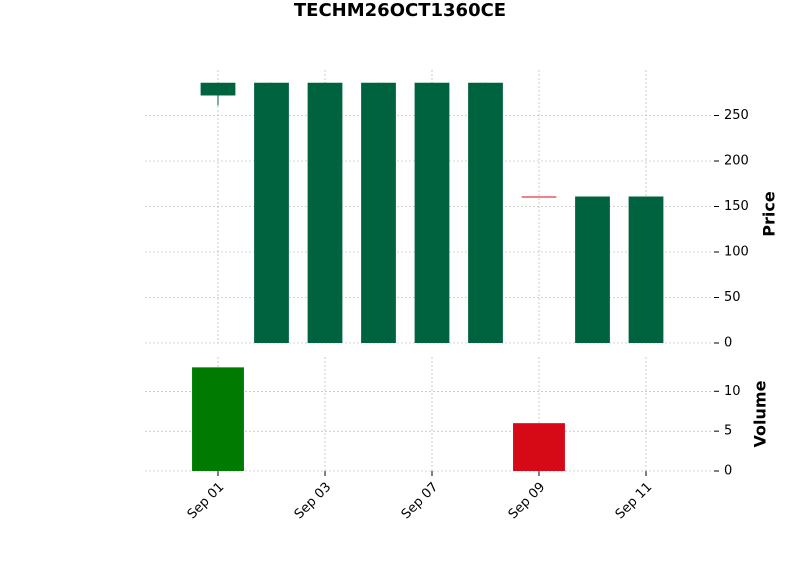  What do you see at coordinates (420, 501) in the screenshot?
I see `x-tick-label: Sep 07` at bounding box center [420, 501].